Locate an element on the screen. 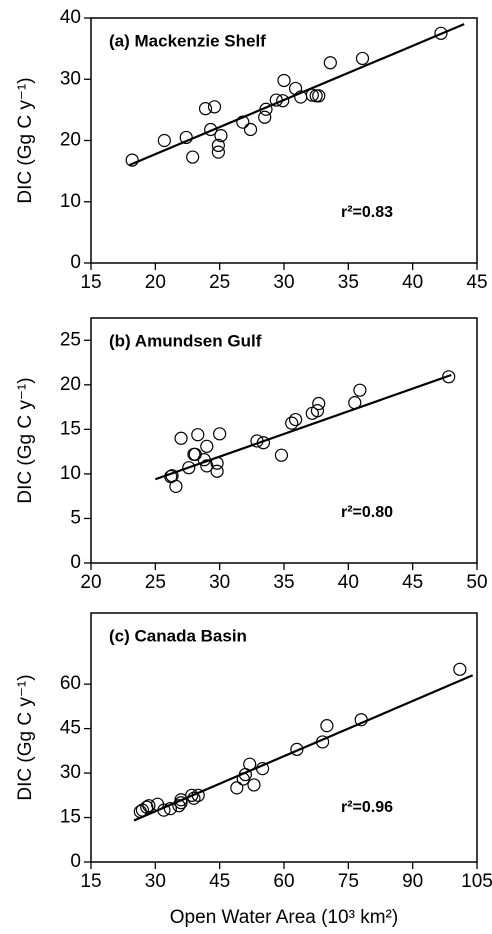 The image size is (492, 934). y-tick-label: 45 is located at coordinates (70, 728).